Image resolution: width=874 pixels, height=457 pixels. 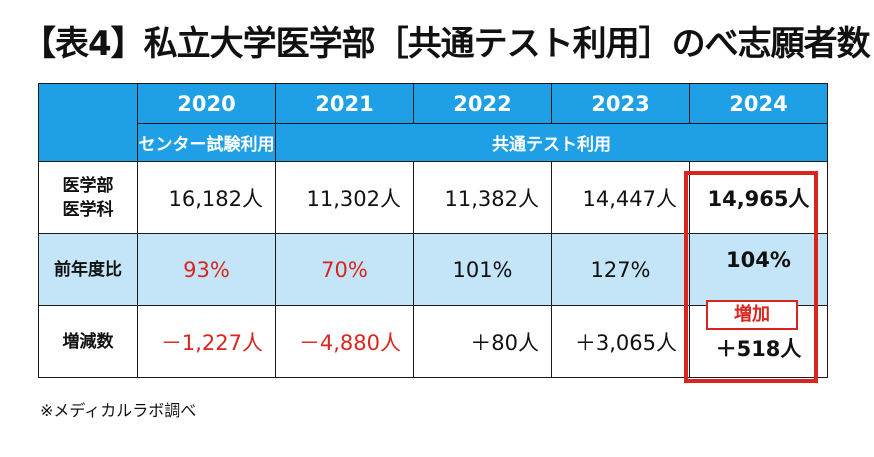 I want to click on method-center-exam: センター試験利用, so click(x=206, y=142).